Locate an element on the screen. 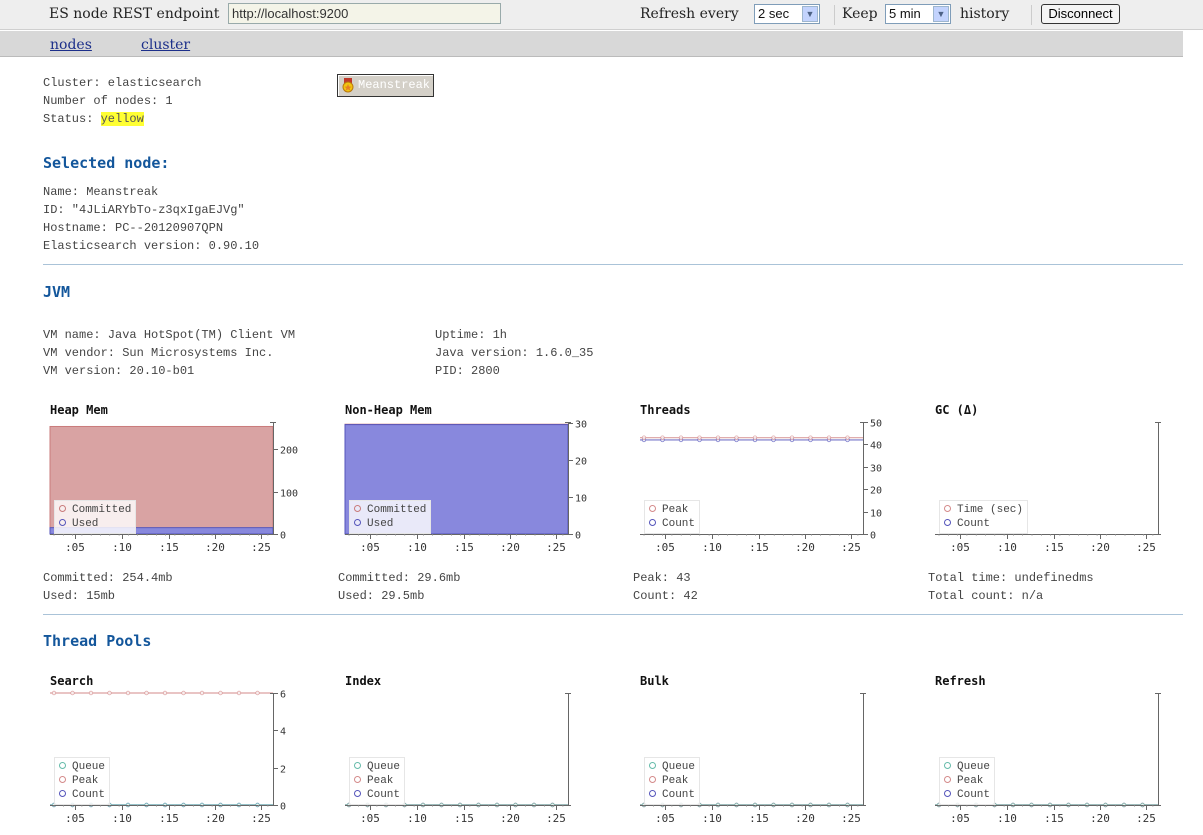 The width and height of the screenshot is (1203, 835). non-heap-committed: Committed: 29.6mb is located at coordinates (399, 578).